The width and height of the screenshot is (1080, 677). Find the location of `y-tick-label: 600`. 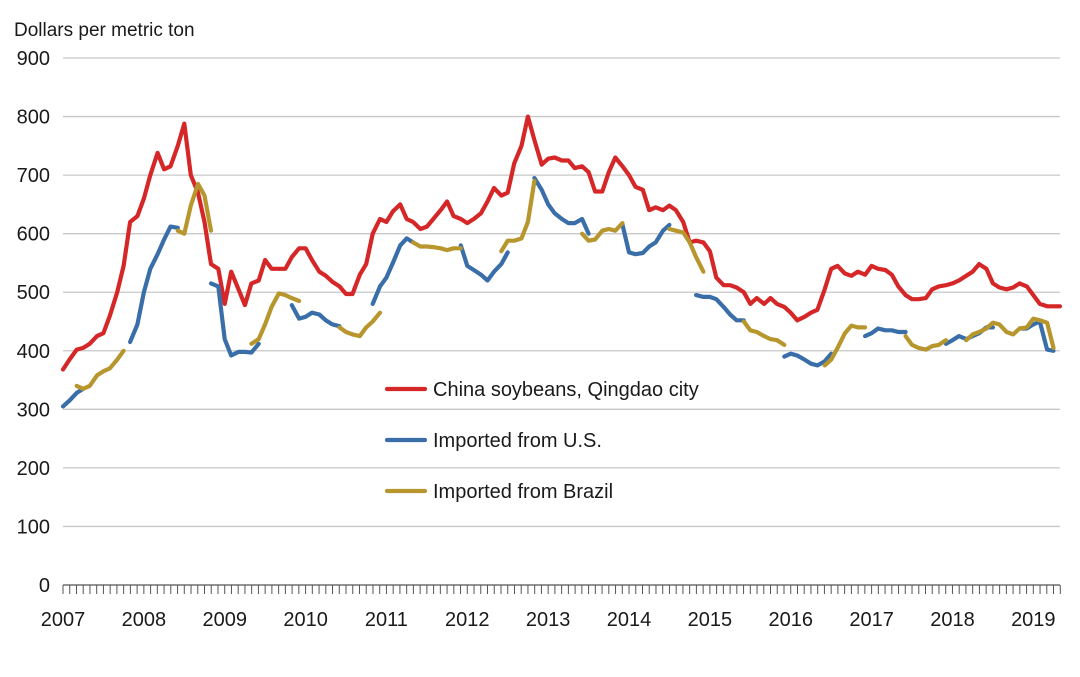

y-tick-label: 600 is located at coordinates (33, 235).